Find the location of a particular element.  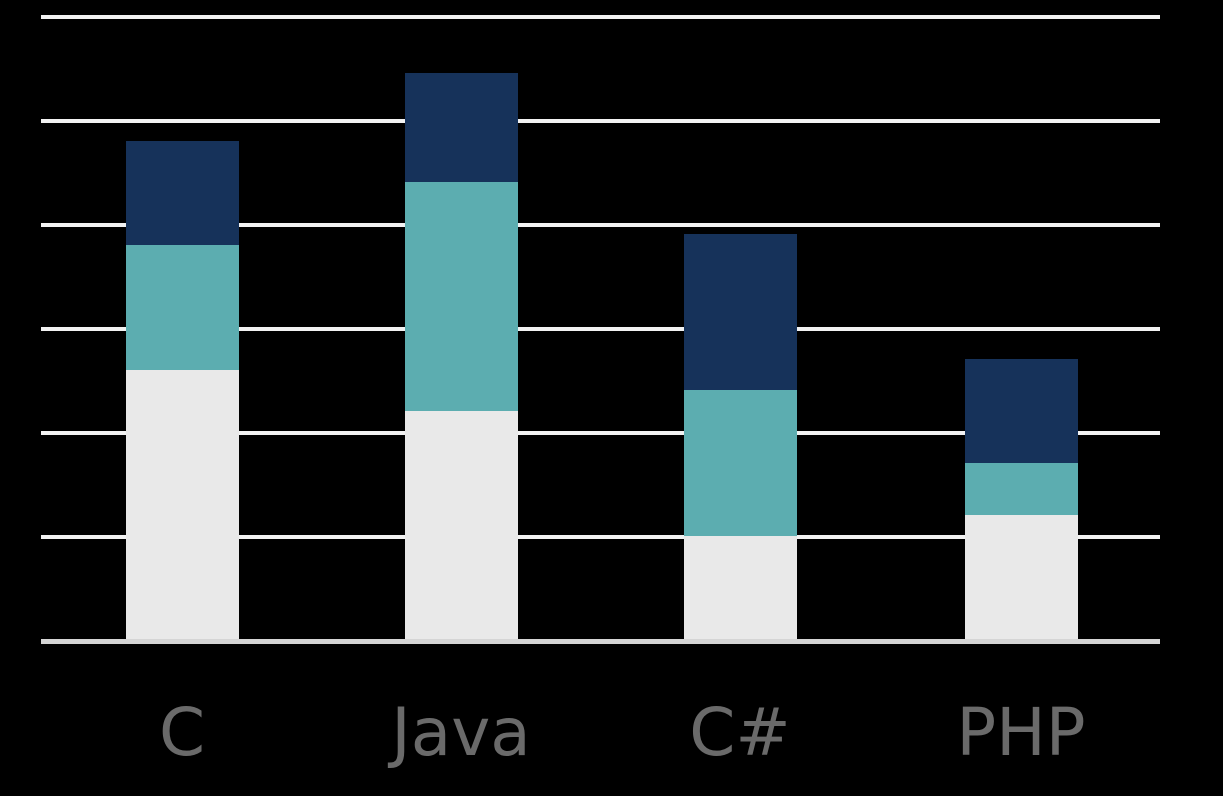

bar-c is located at coordinates (182, 390).